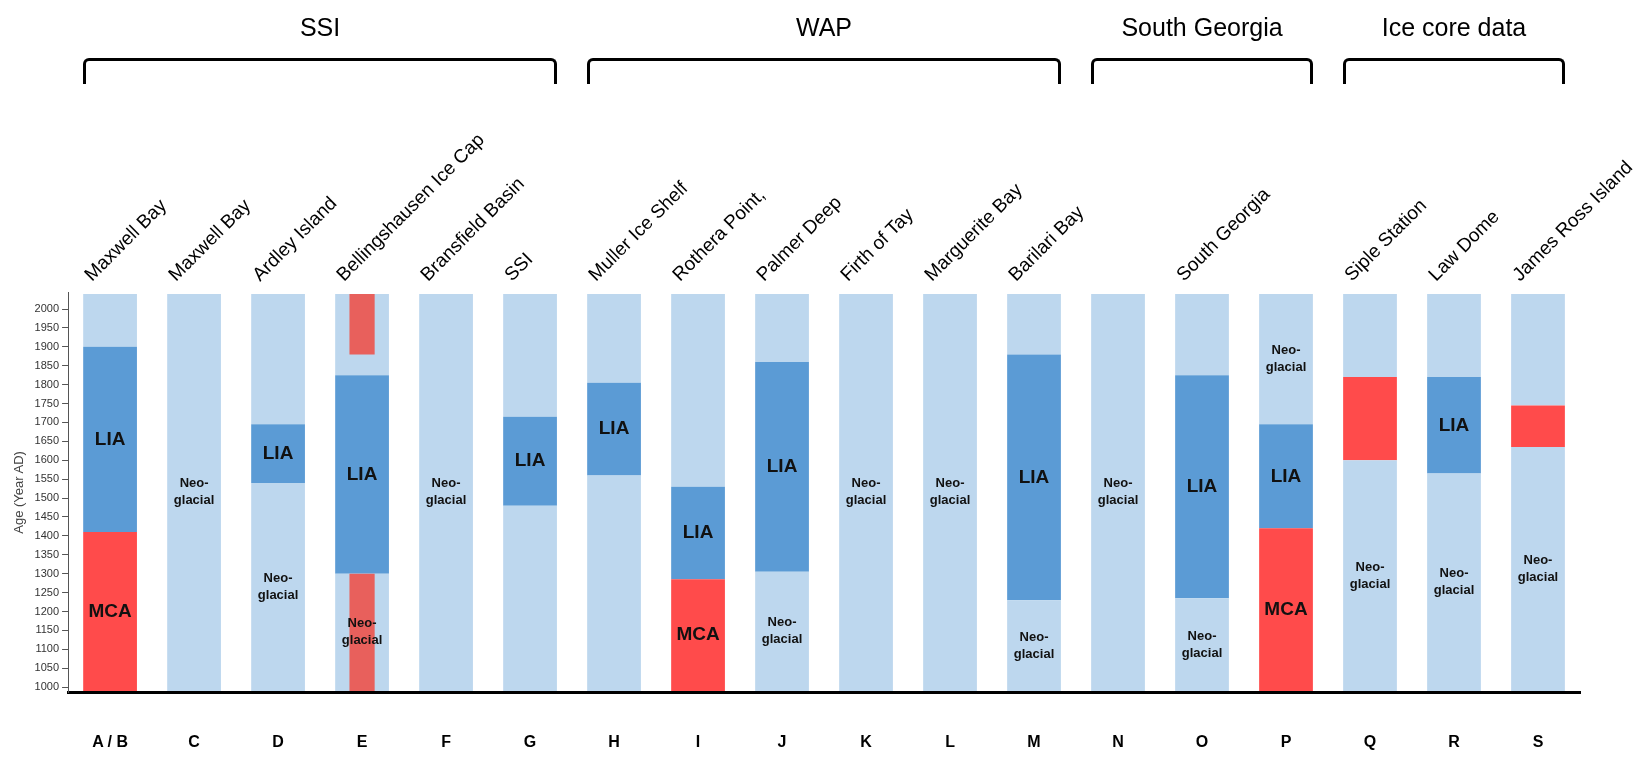 The width and height of the screenshot is (1635, 784). Describe the element at coordinates (47, 308) in the screenshot. I see `y-tick-label: 2000` at that location.